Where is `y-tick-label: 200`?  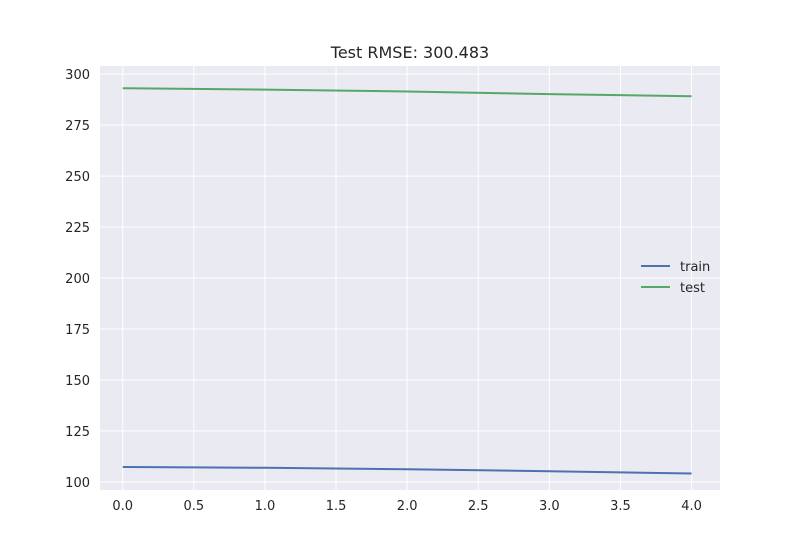 y-tick-label: 200 is located at coordinates (77, 279).